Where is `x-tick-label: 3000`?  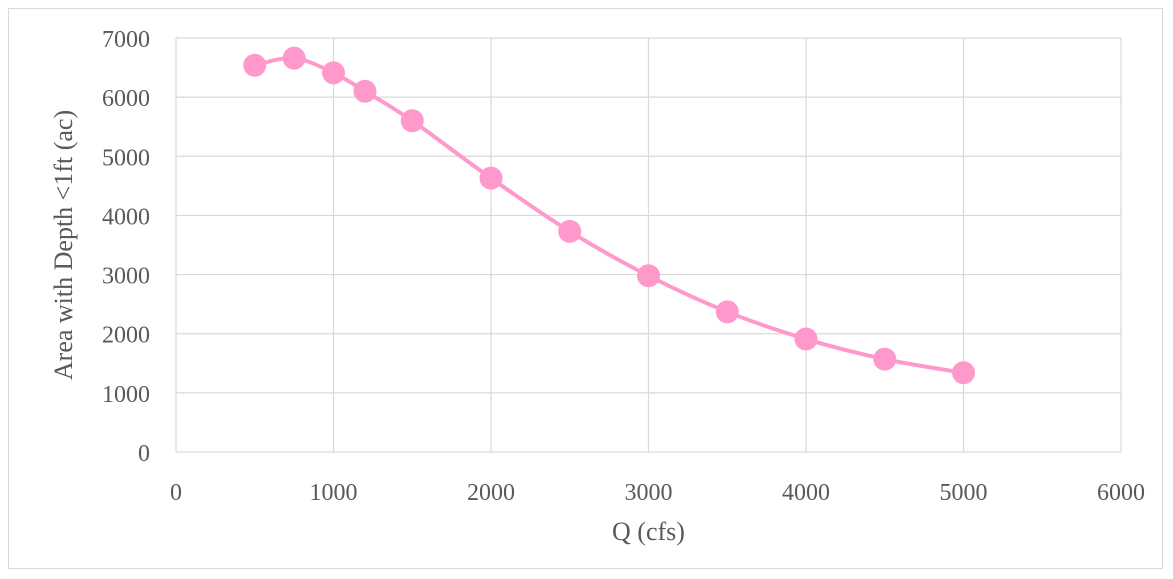
x-tick-label: 3000 is located at coordinates (649, 493).